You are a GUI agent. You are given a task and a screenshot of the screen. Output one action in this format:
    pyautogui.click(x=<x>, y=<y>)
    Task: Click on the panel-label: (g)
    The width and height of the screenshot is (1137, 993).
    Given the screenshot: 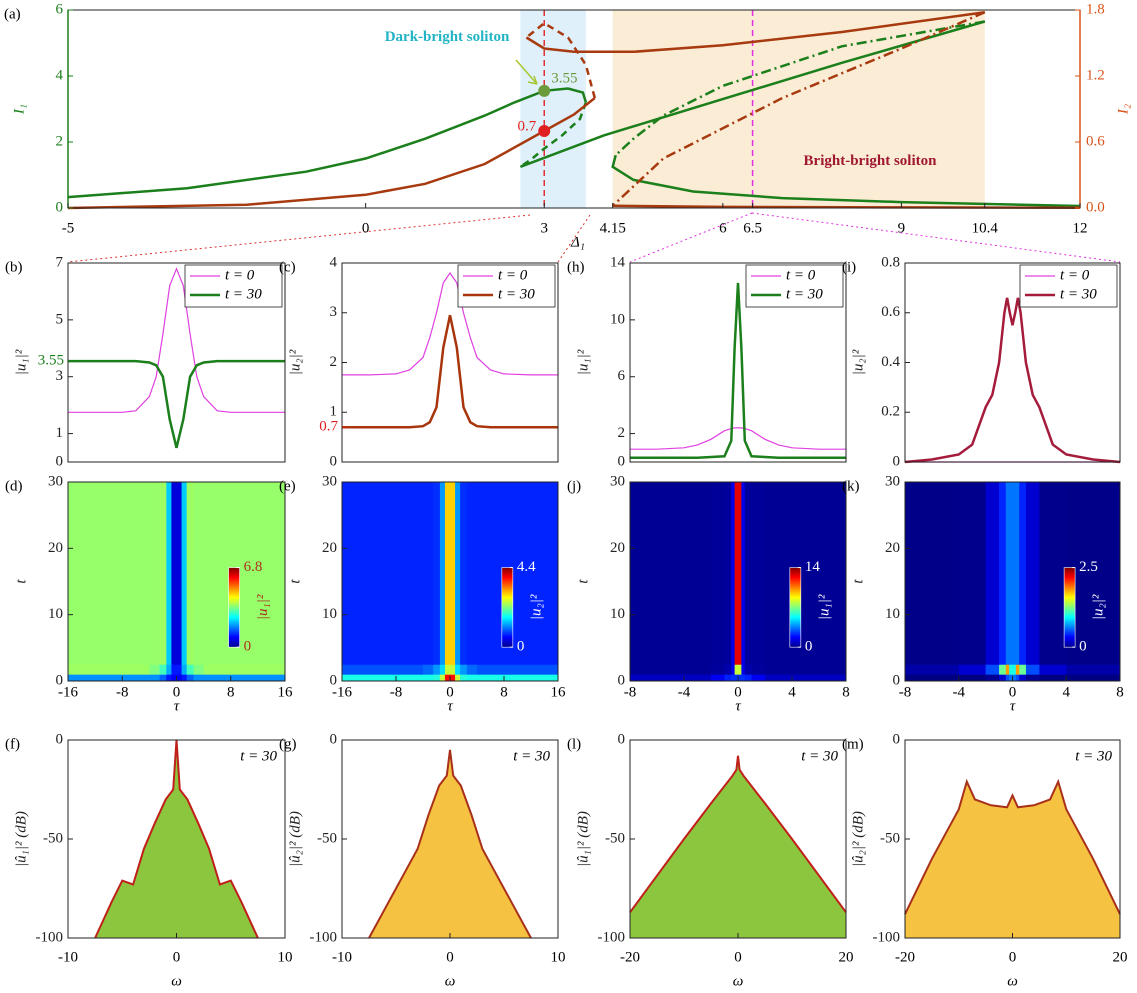 What is the action you would take?
    pyautogui.click(x=288, y=744)
    